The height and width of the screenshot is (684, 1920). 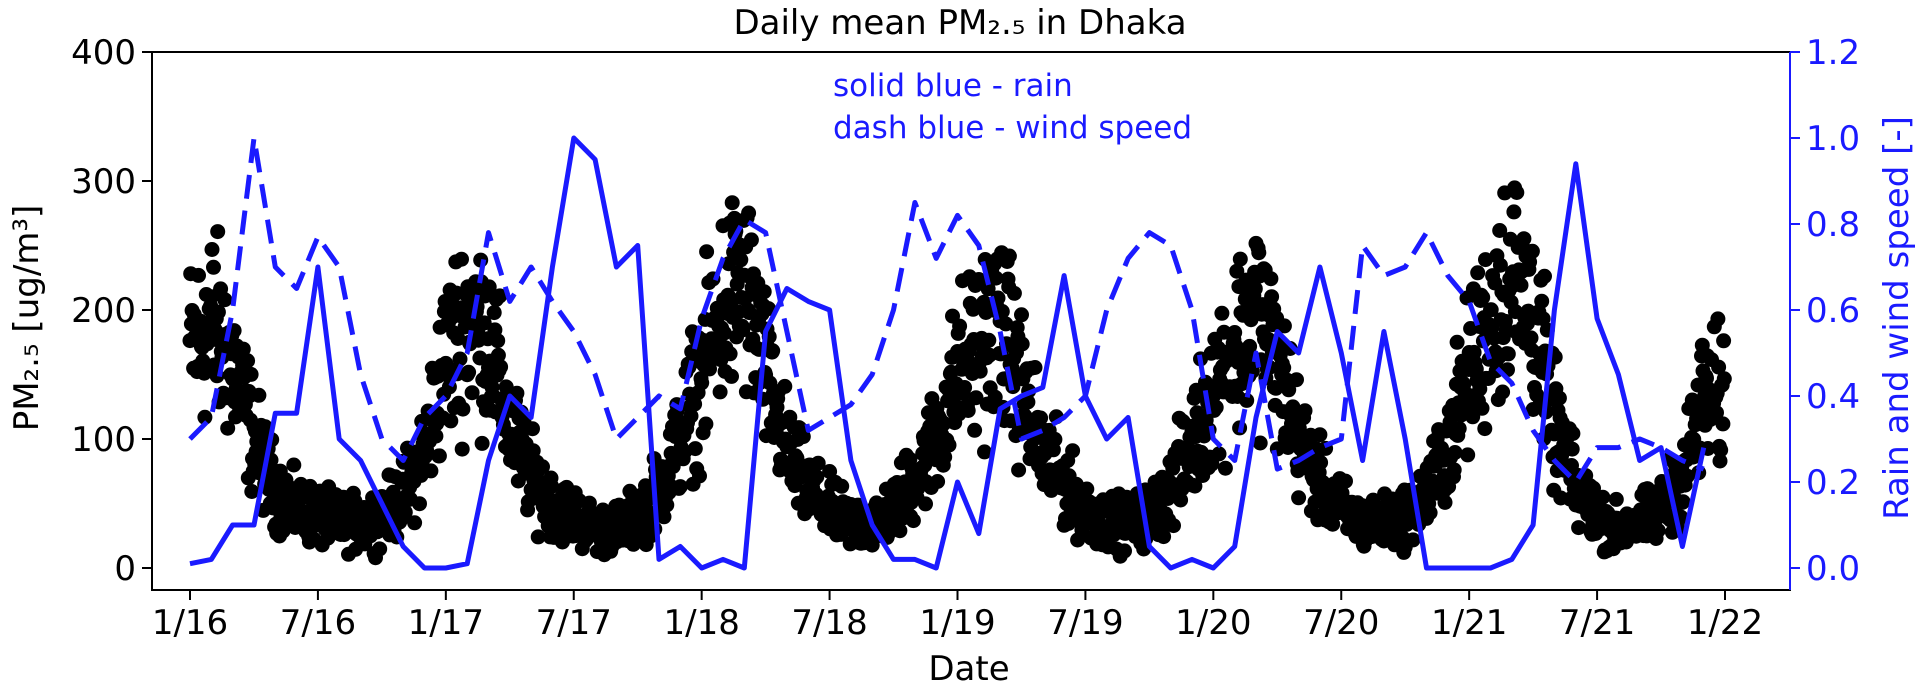 What do you see at coordinates (103, 53) in the screenshot?
I see `y-tick-label-left: 400` at bounding box center [103, 53].